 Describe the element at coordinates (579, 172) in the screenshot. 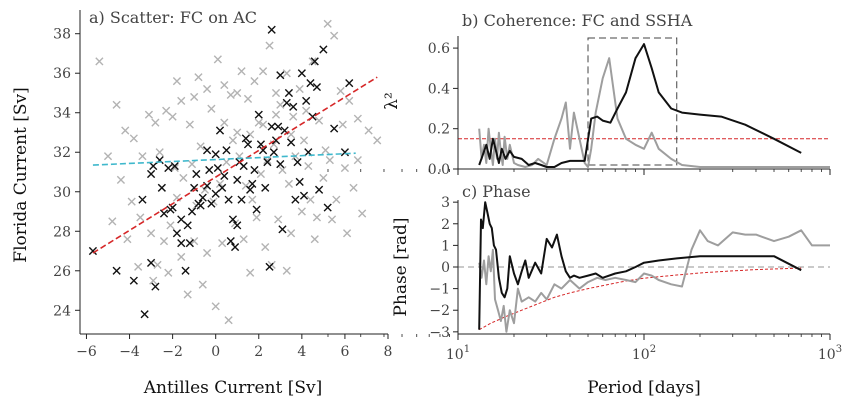

I see `panel-b-x-ticks` at that location.